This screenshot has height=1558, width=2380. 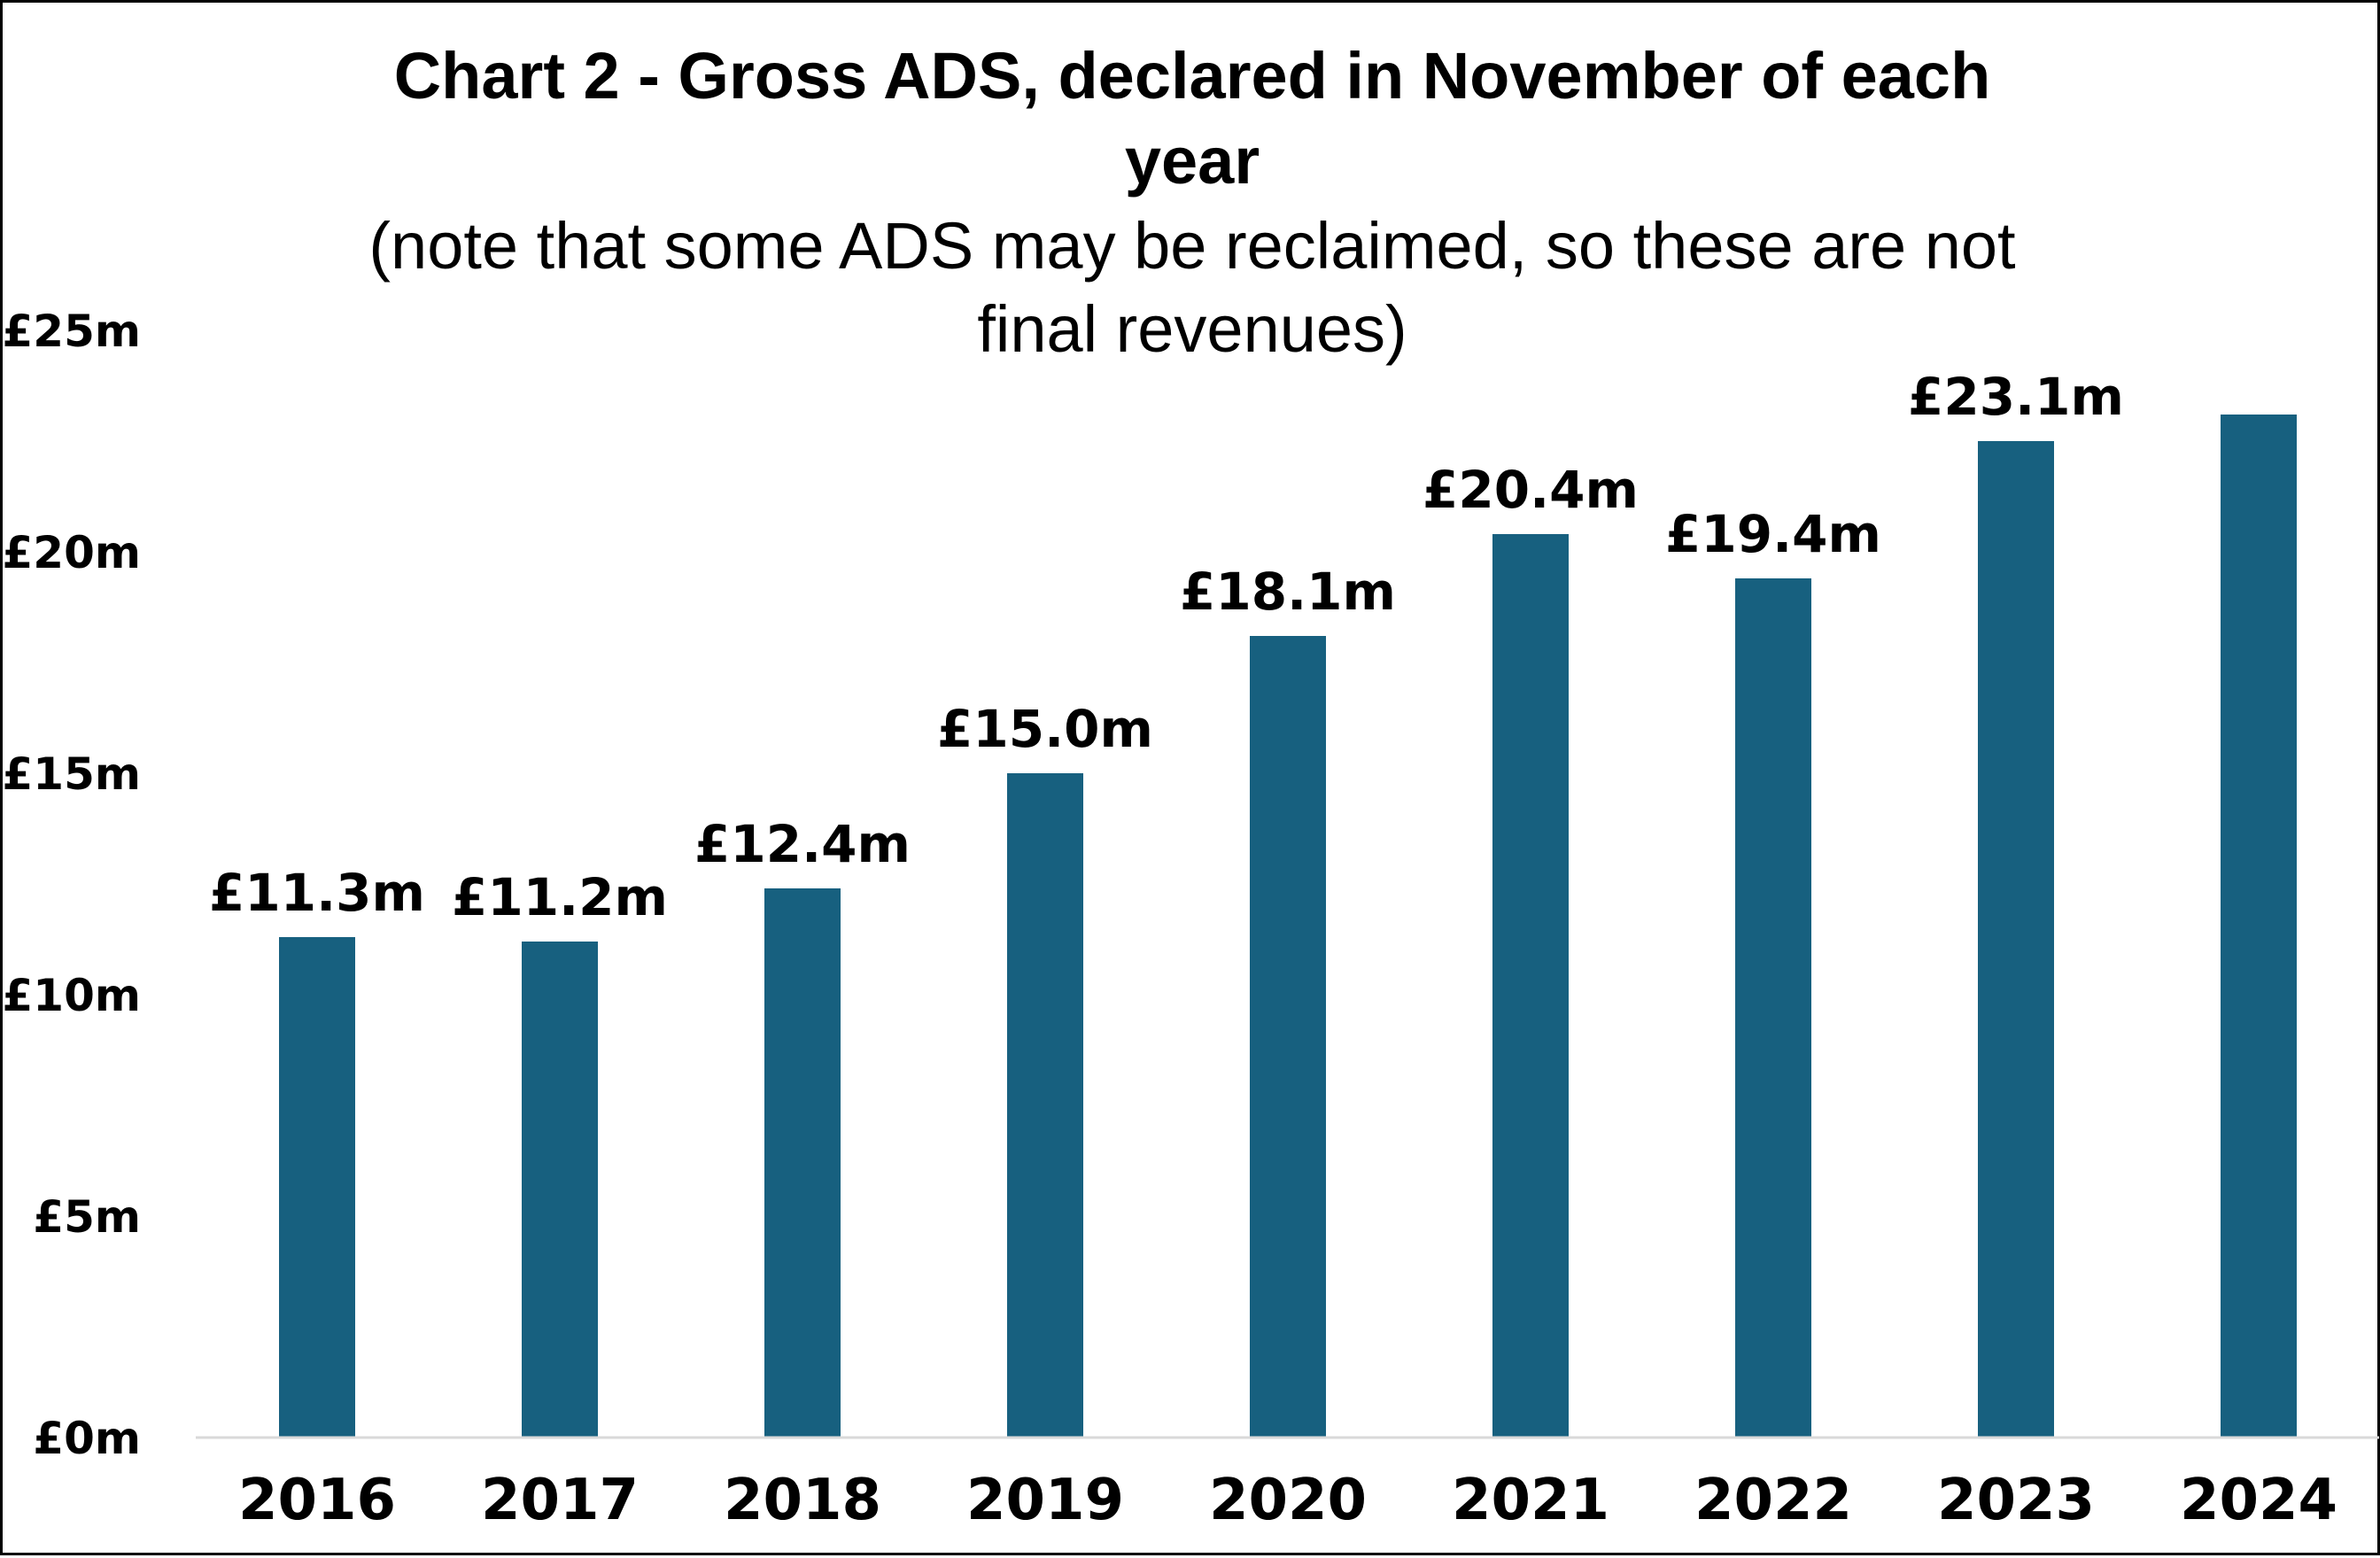 What do you see at coordinates (2258, 1500) in the screenshot?
I see `x-tick-label: 2024` at bounding box center [2258, 1500].